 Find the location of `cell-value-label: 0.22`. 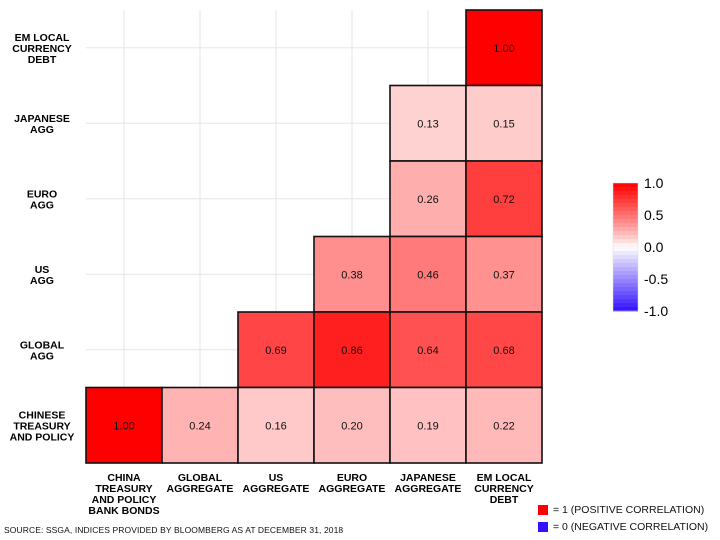

cell-value-label: 0.22 is located at coordinates (503, 426).